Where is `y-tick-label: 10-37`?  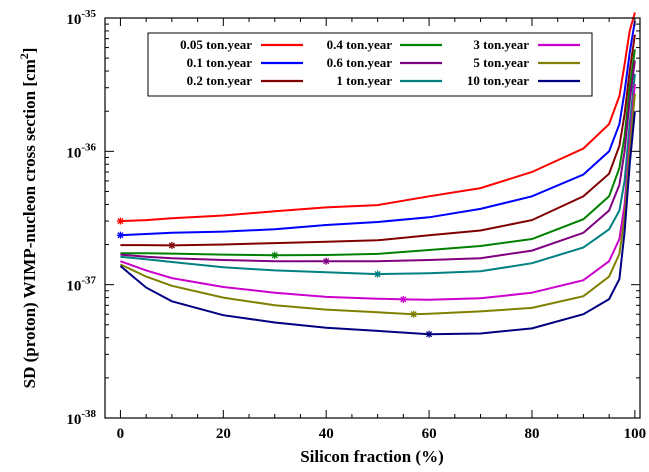
y-tick-label: 10-37 is located at coordinates (81, 285).